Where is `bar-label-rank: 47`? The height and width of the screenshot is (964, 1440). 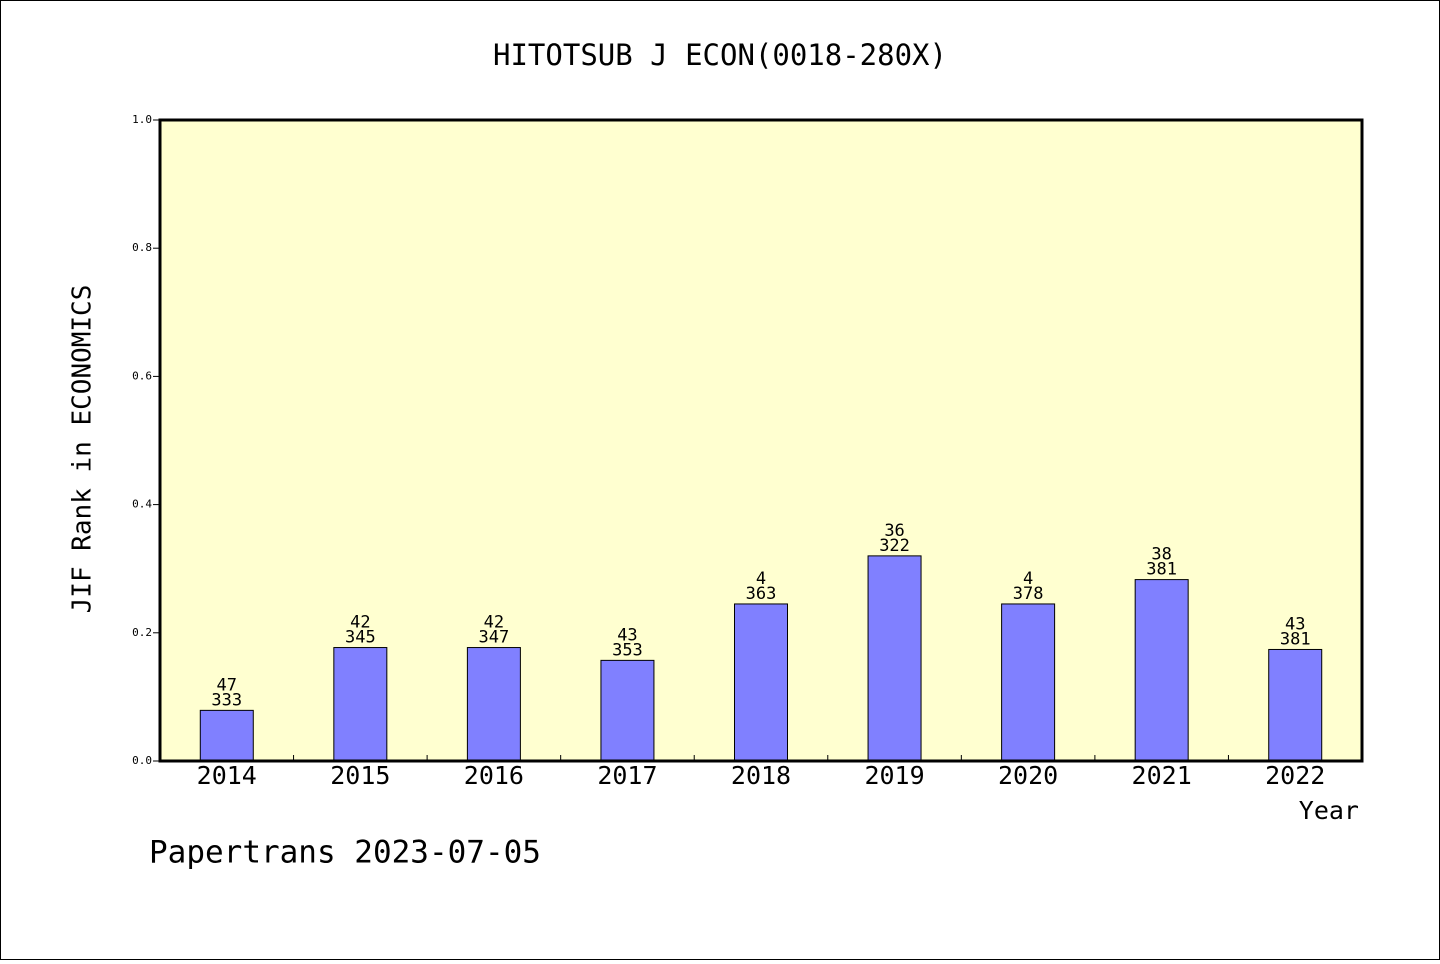 bar-label-rank: 47 is located at coordinates (227, 685).